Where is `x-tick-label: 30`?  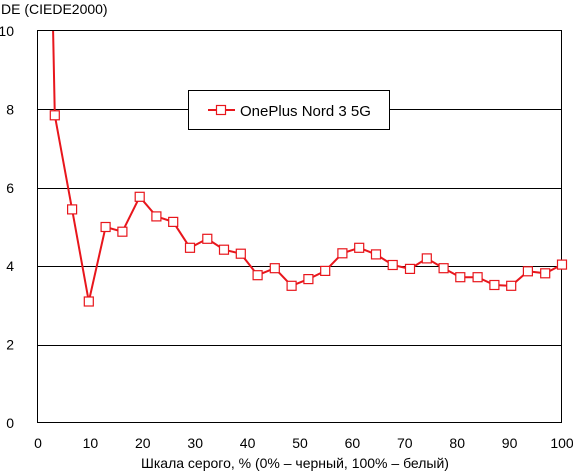
x-tick-label: 30 is located at coordinates (195, 443).